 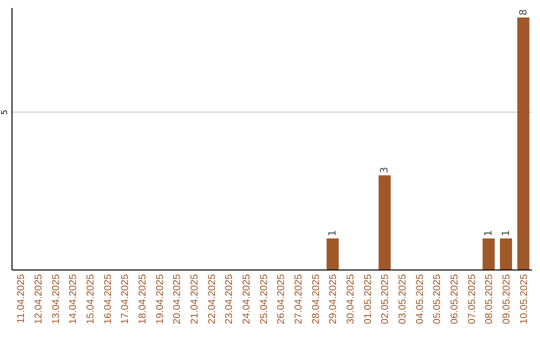 I want to click on x-tick-label: 21.04.2025, so click(x=195, y=299).